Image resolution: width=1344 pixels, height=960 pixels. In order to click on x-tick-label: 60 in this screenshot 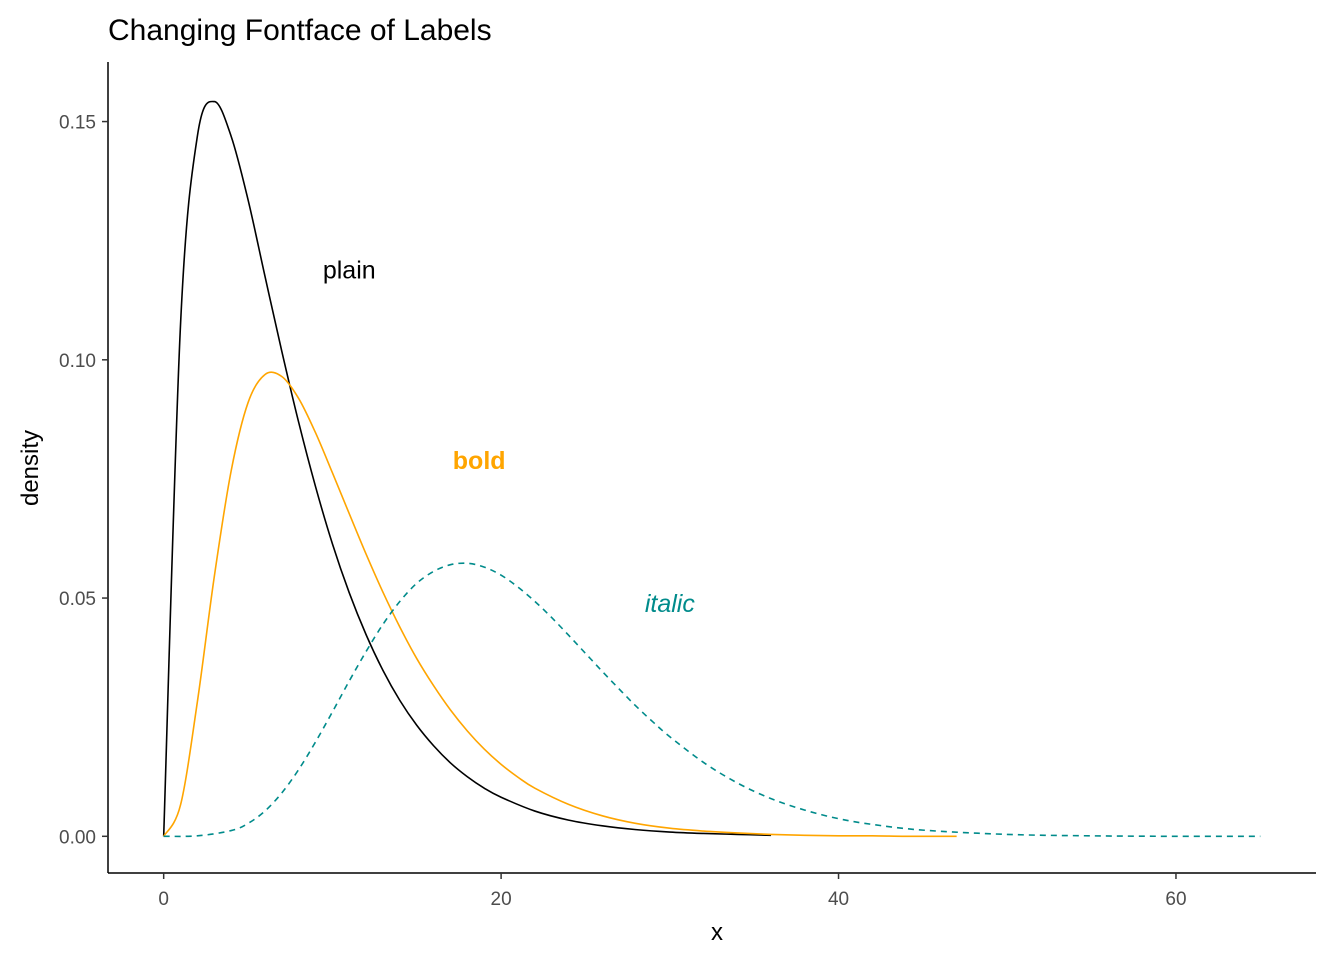, I will do `click(1175, 899)`.